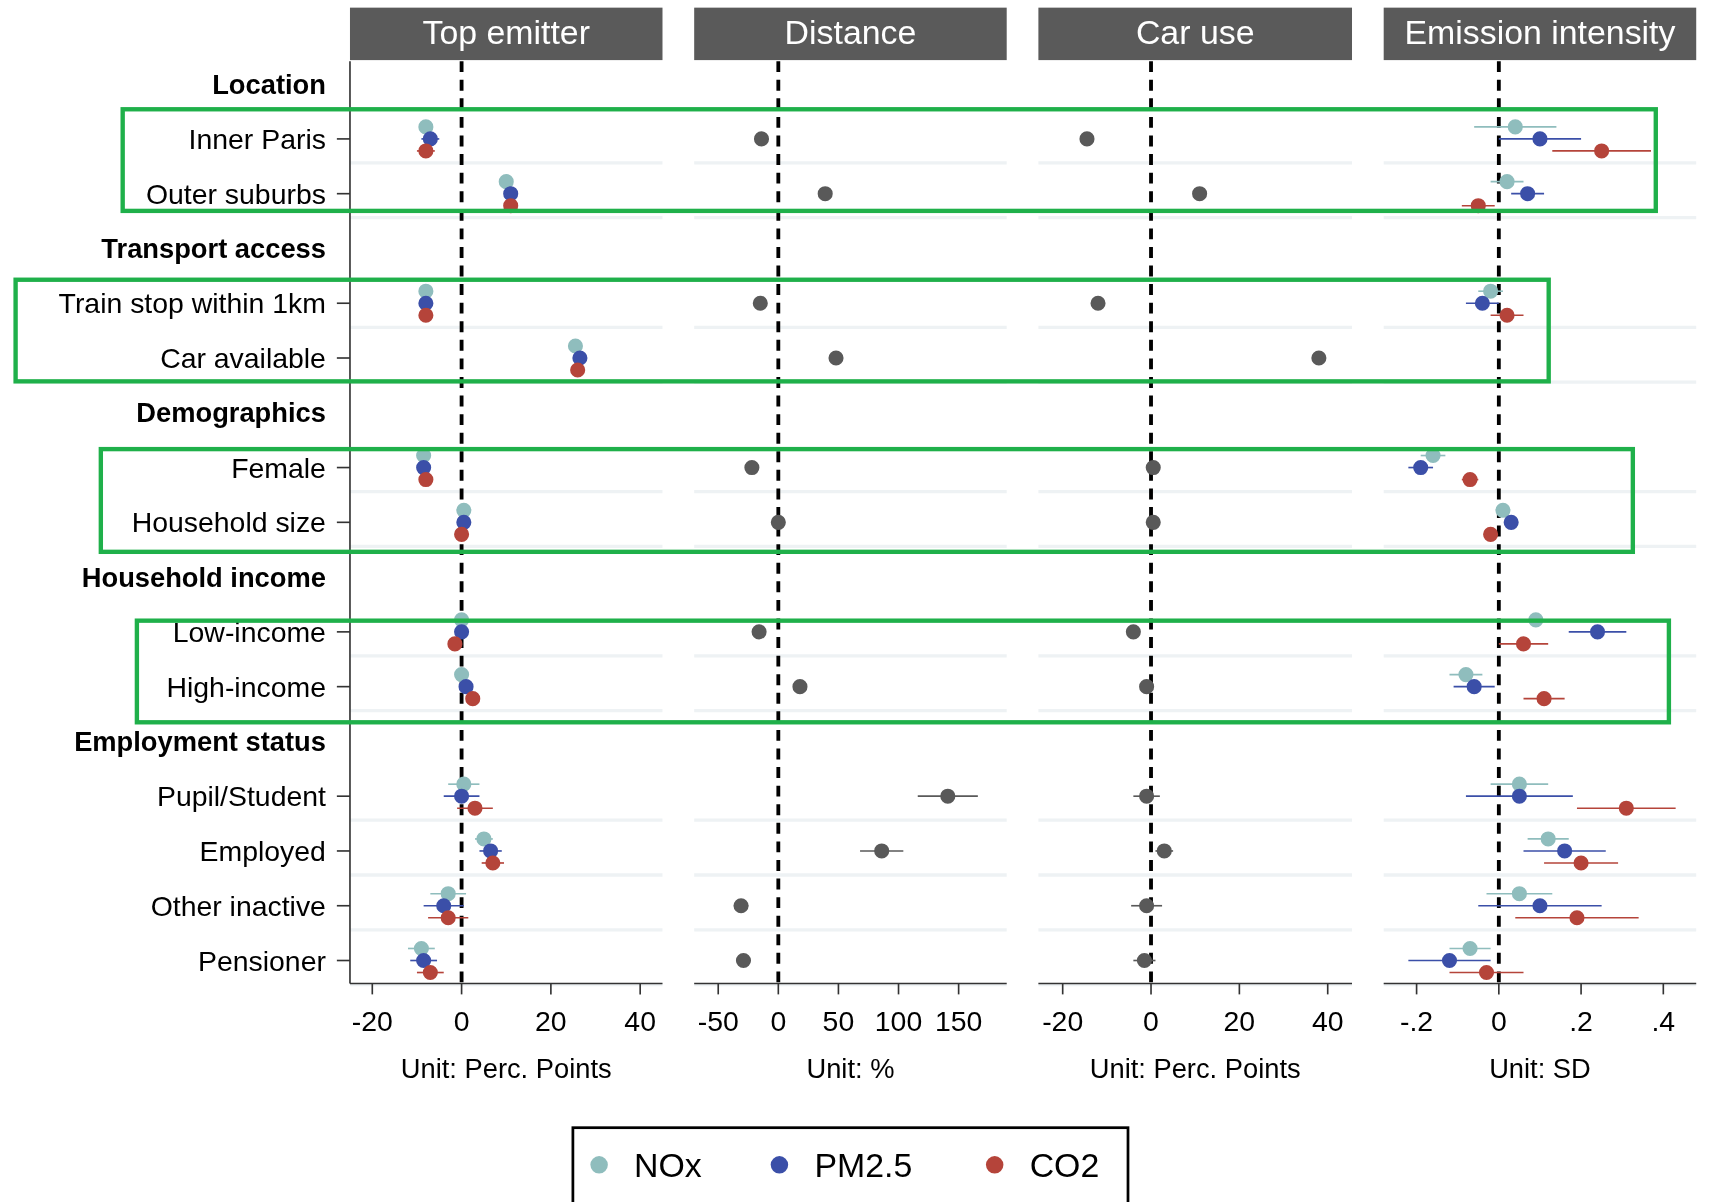  What do you see at coordinates (838, 1020) in the screenshot?
I see `x-tick-label: 50` at bounding box center [838, 1020].